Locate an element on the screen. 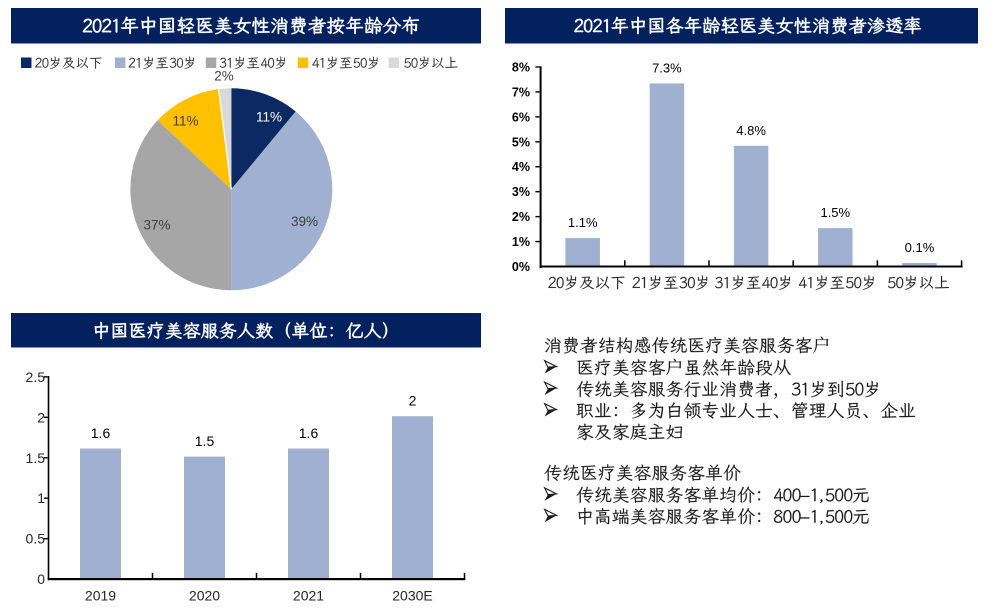 The image size is (1001, 613). svg-text: 1.5% is located at coordinates (835, 212).